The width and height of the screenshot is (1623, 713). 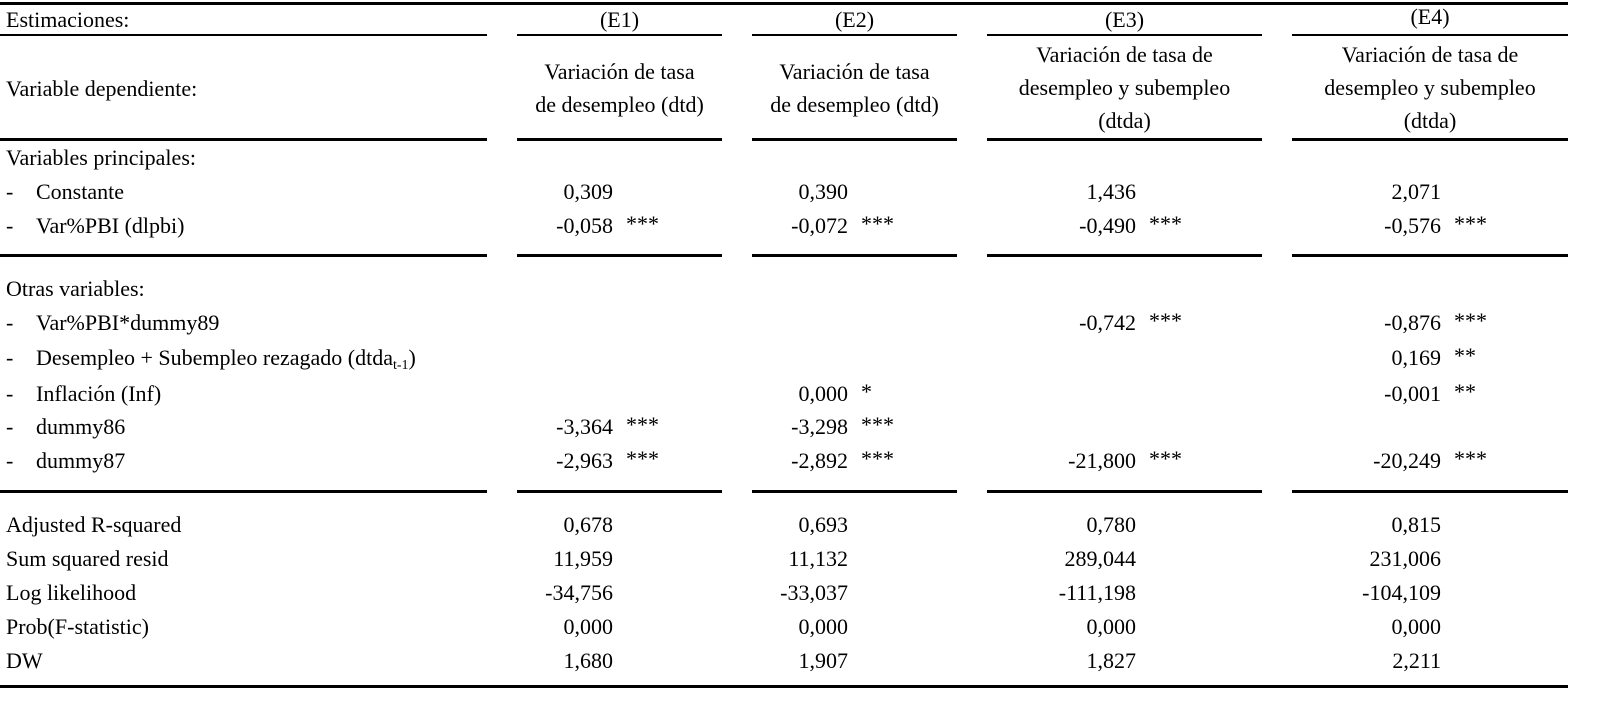 I want to click on rule-other-e3, so click(x=1124, y=491).